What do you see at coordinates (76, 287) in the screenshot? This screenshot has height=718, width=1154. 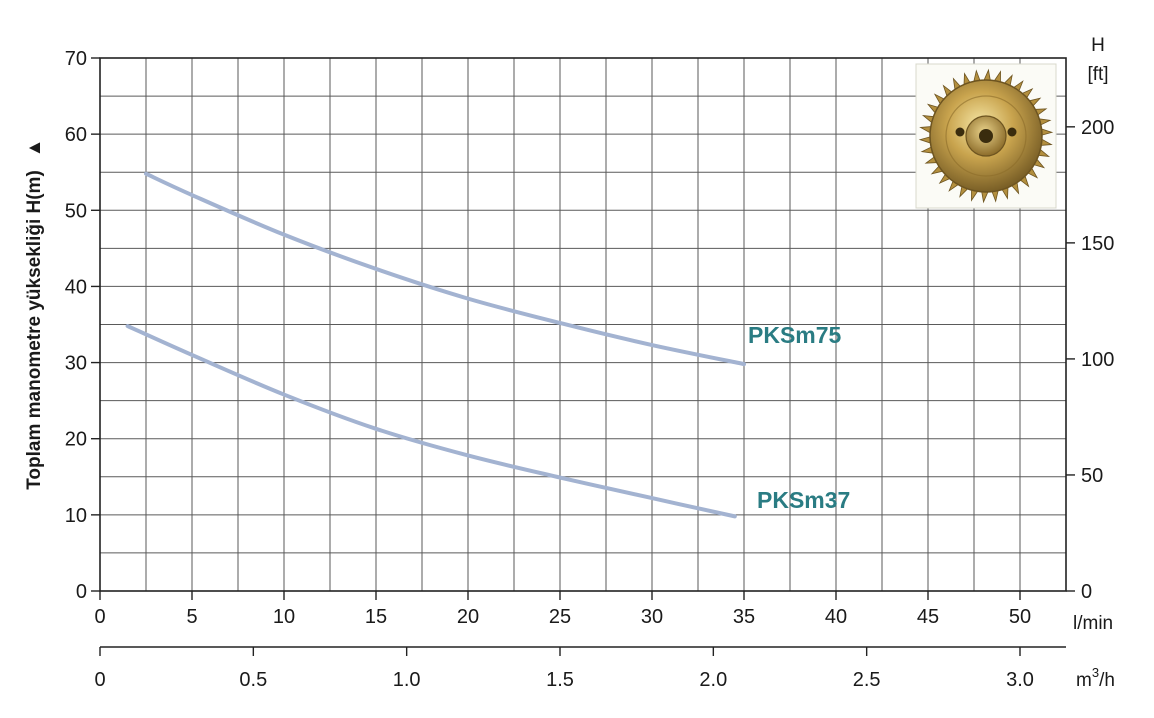 I see `y-tick-label: 40` at bounding box center [76, 287].